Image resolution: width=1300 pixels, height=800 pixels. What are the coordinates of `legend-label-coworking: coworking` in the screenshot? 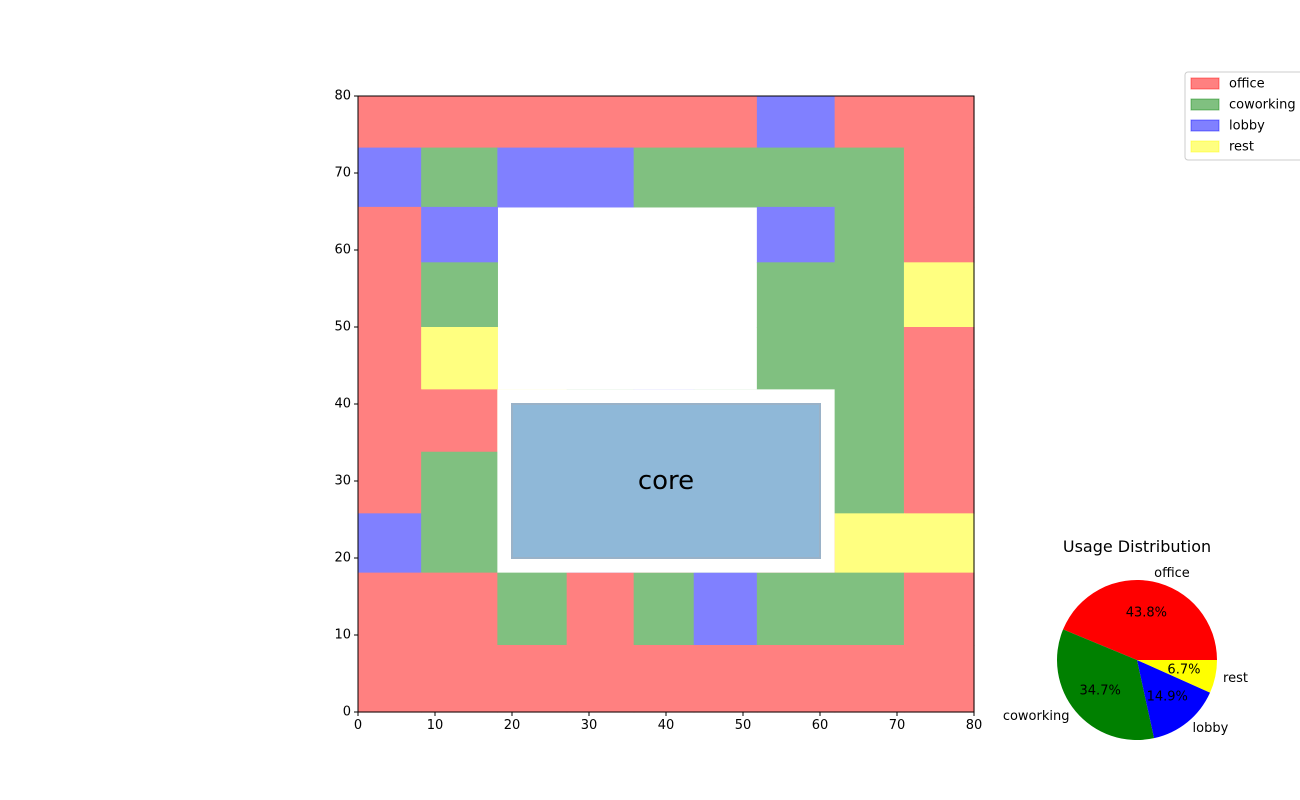 It's located at (1262, 105).